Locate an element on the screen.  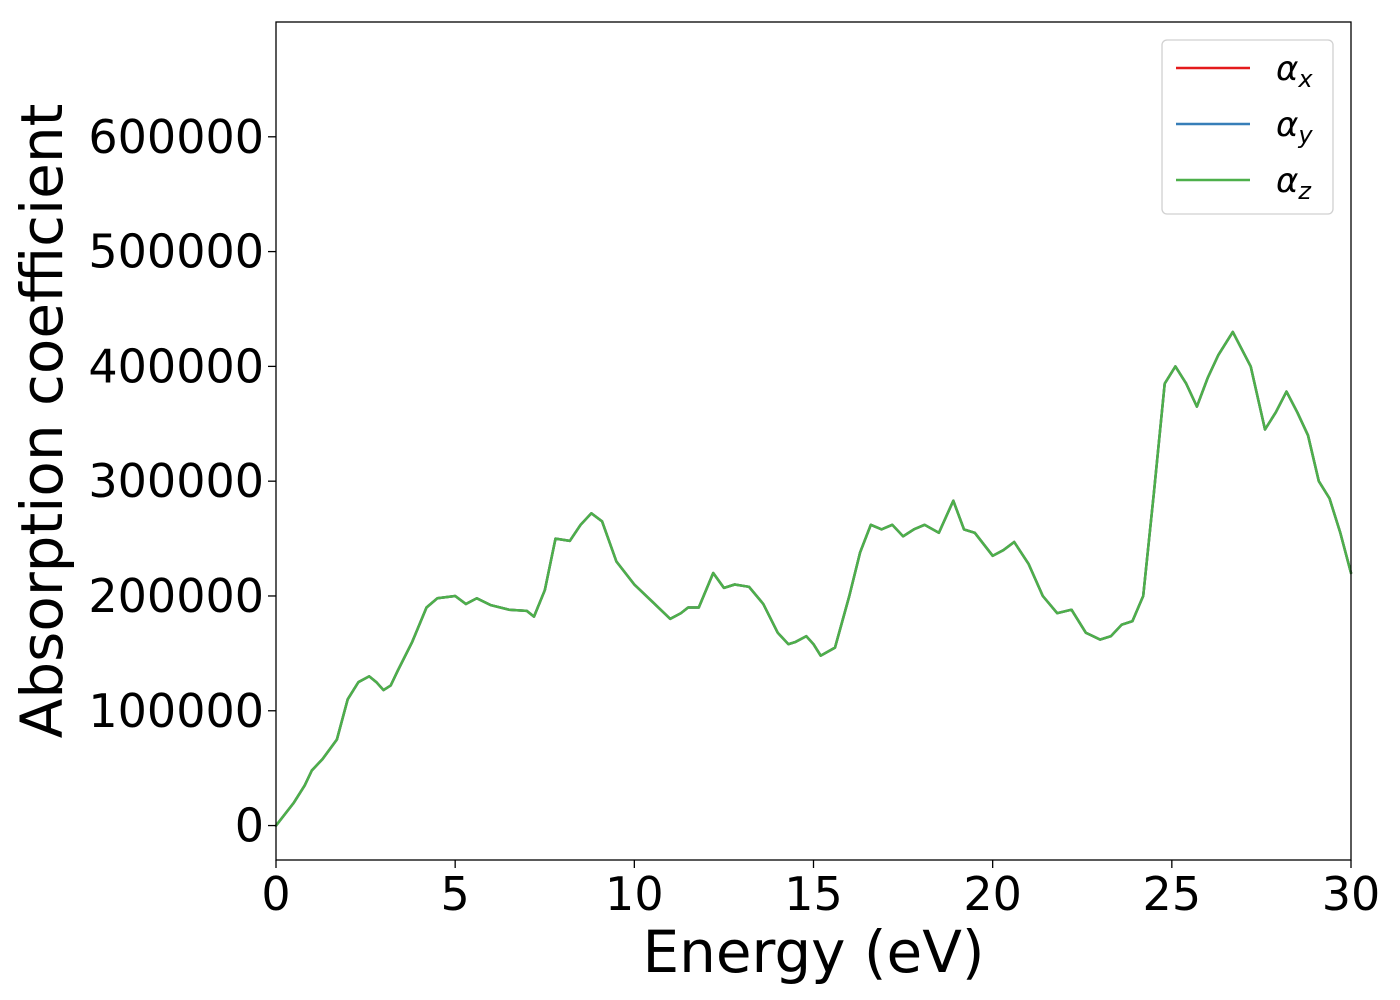
y-tick-label: 500000 is located at coordinates (176, 252).